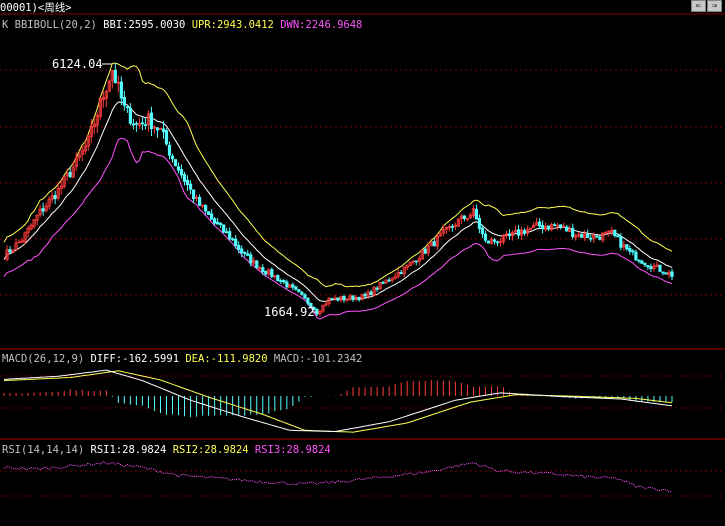  What do you see at coordinates (292, 450) in the screenshot?
I see `rsi3-value: RSI3:28.9824` at bounding box center [292, 450].